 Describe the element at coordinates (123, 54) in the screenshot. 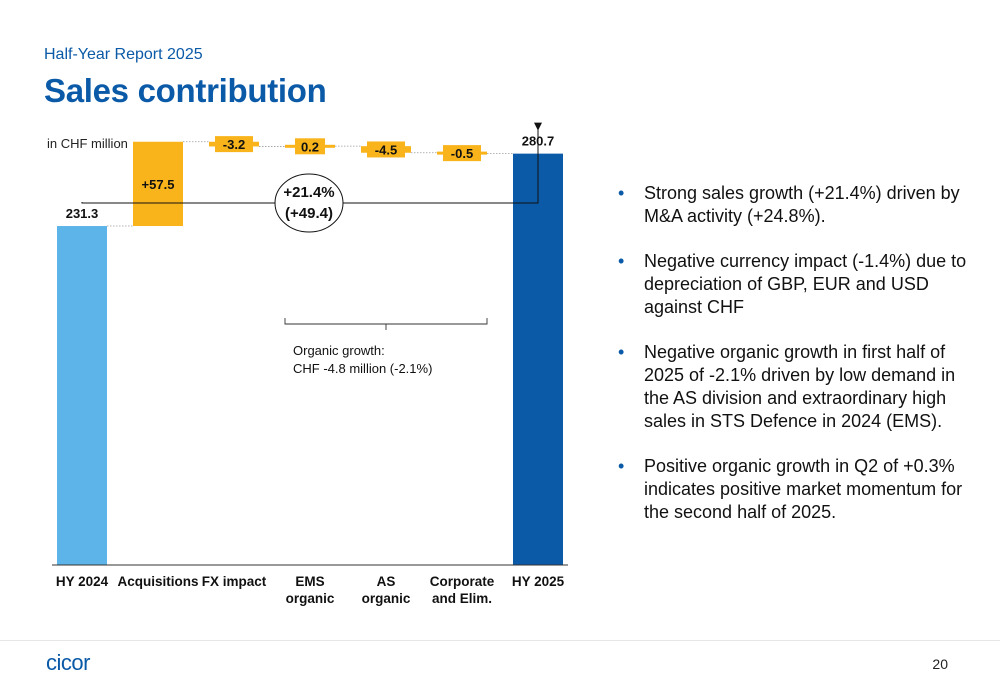

I see `report-subtitle: Half-Year Report 2025` at that location.